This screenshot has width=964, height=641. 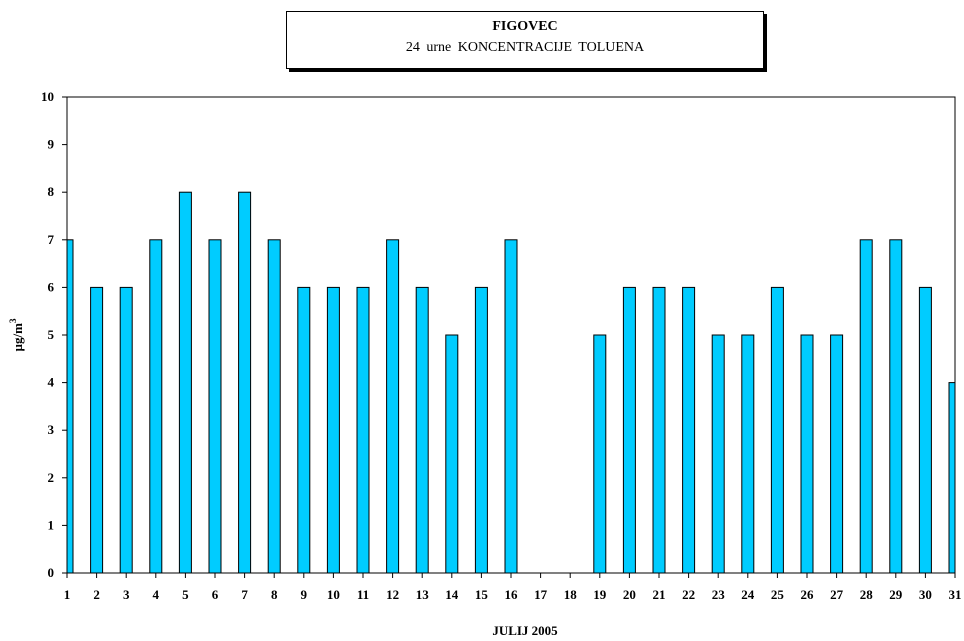 What do you see at coordinates (51, 572) in the screenshot?
I see `y-tick-label-0: 0` at bounding box center [51, 572].